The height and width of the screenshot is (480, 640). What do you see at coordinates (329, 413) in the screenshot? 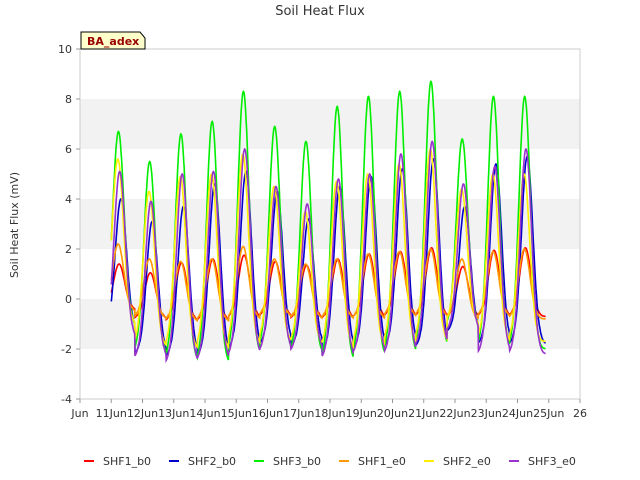
I see `x-tick-label: 18Jun` at bounding box center [329, 413].